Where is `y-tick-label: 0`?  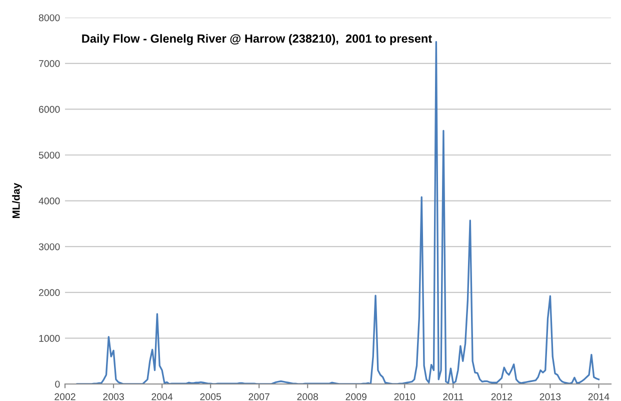
y-tick-label: 0 is located at coordinates (57, 384).